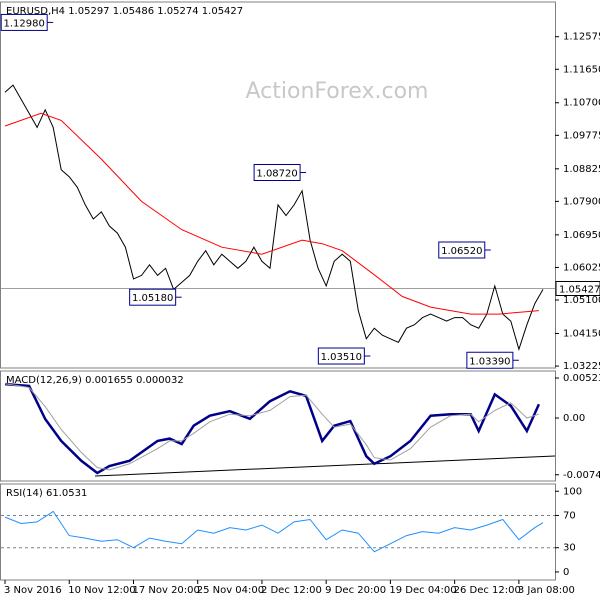 This screenshot has height=600, width=600. I want to click on y-tick-label: -0.007433, so click(581, 475).